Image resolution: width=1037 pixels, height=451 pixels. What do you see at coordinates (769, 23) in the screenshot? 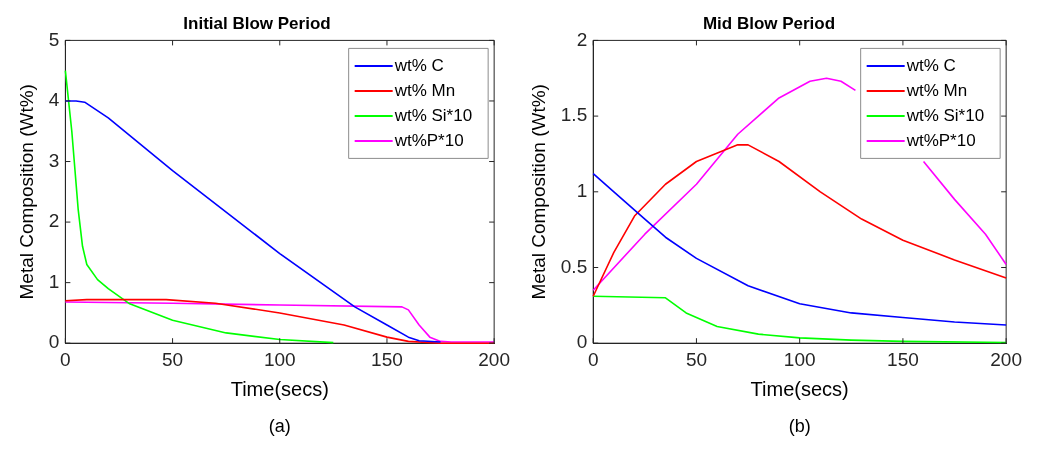
I see `chart-title: Mid Blow Period` at bounding box center [769, 23].